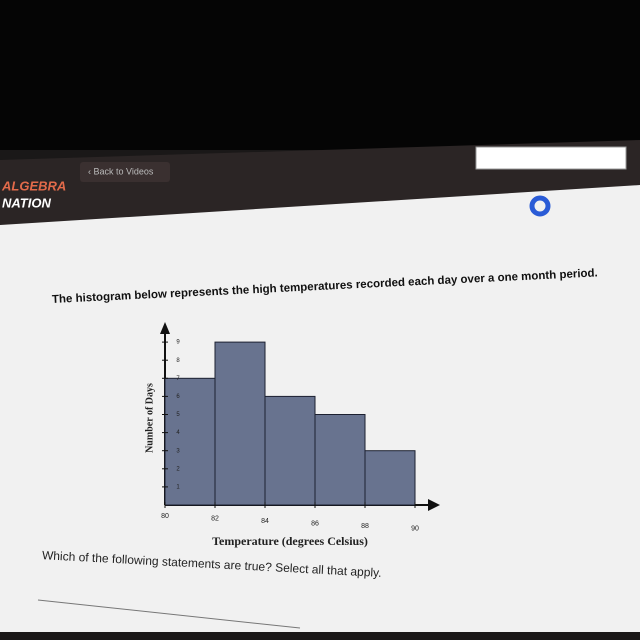 Image resolution: width=640 pixels, height=640 pixels. I want to click on y-tick-label: 6, so click(178, 397).